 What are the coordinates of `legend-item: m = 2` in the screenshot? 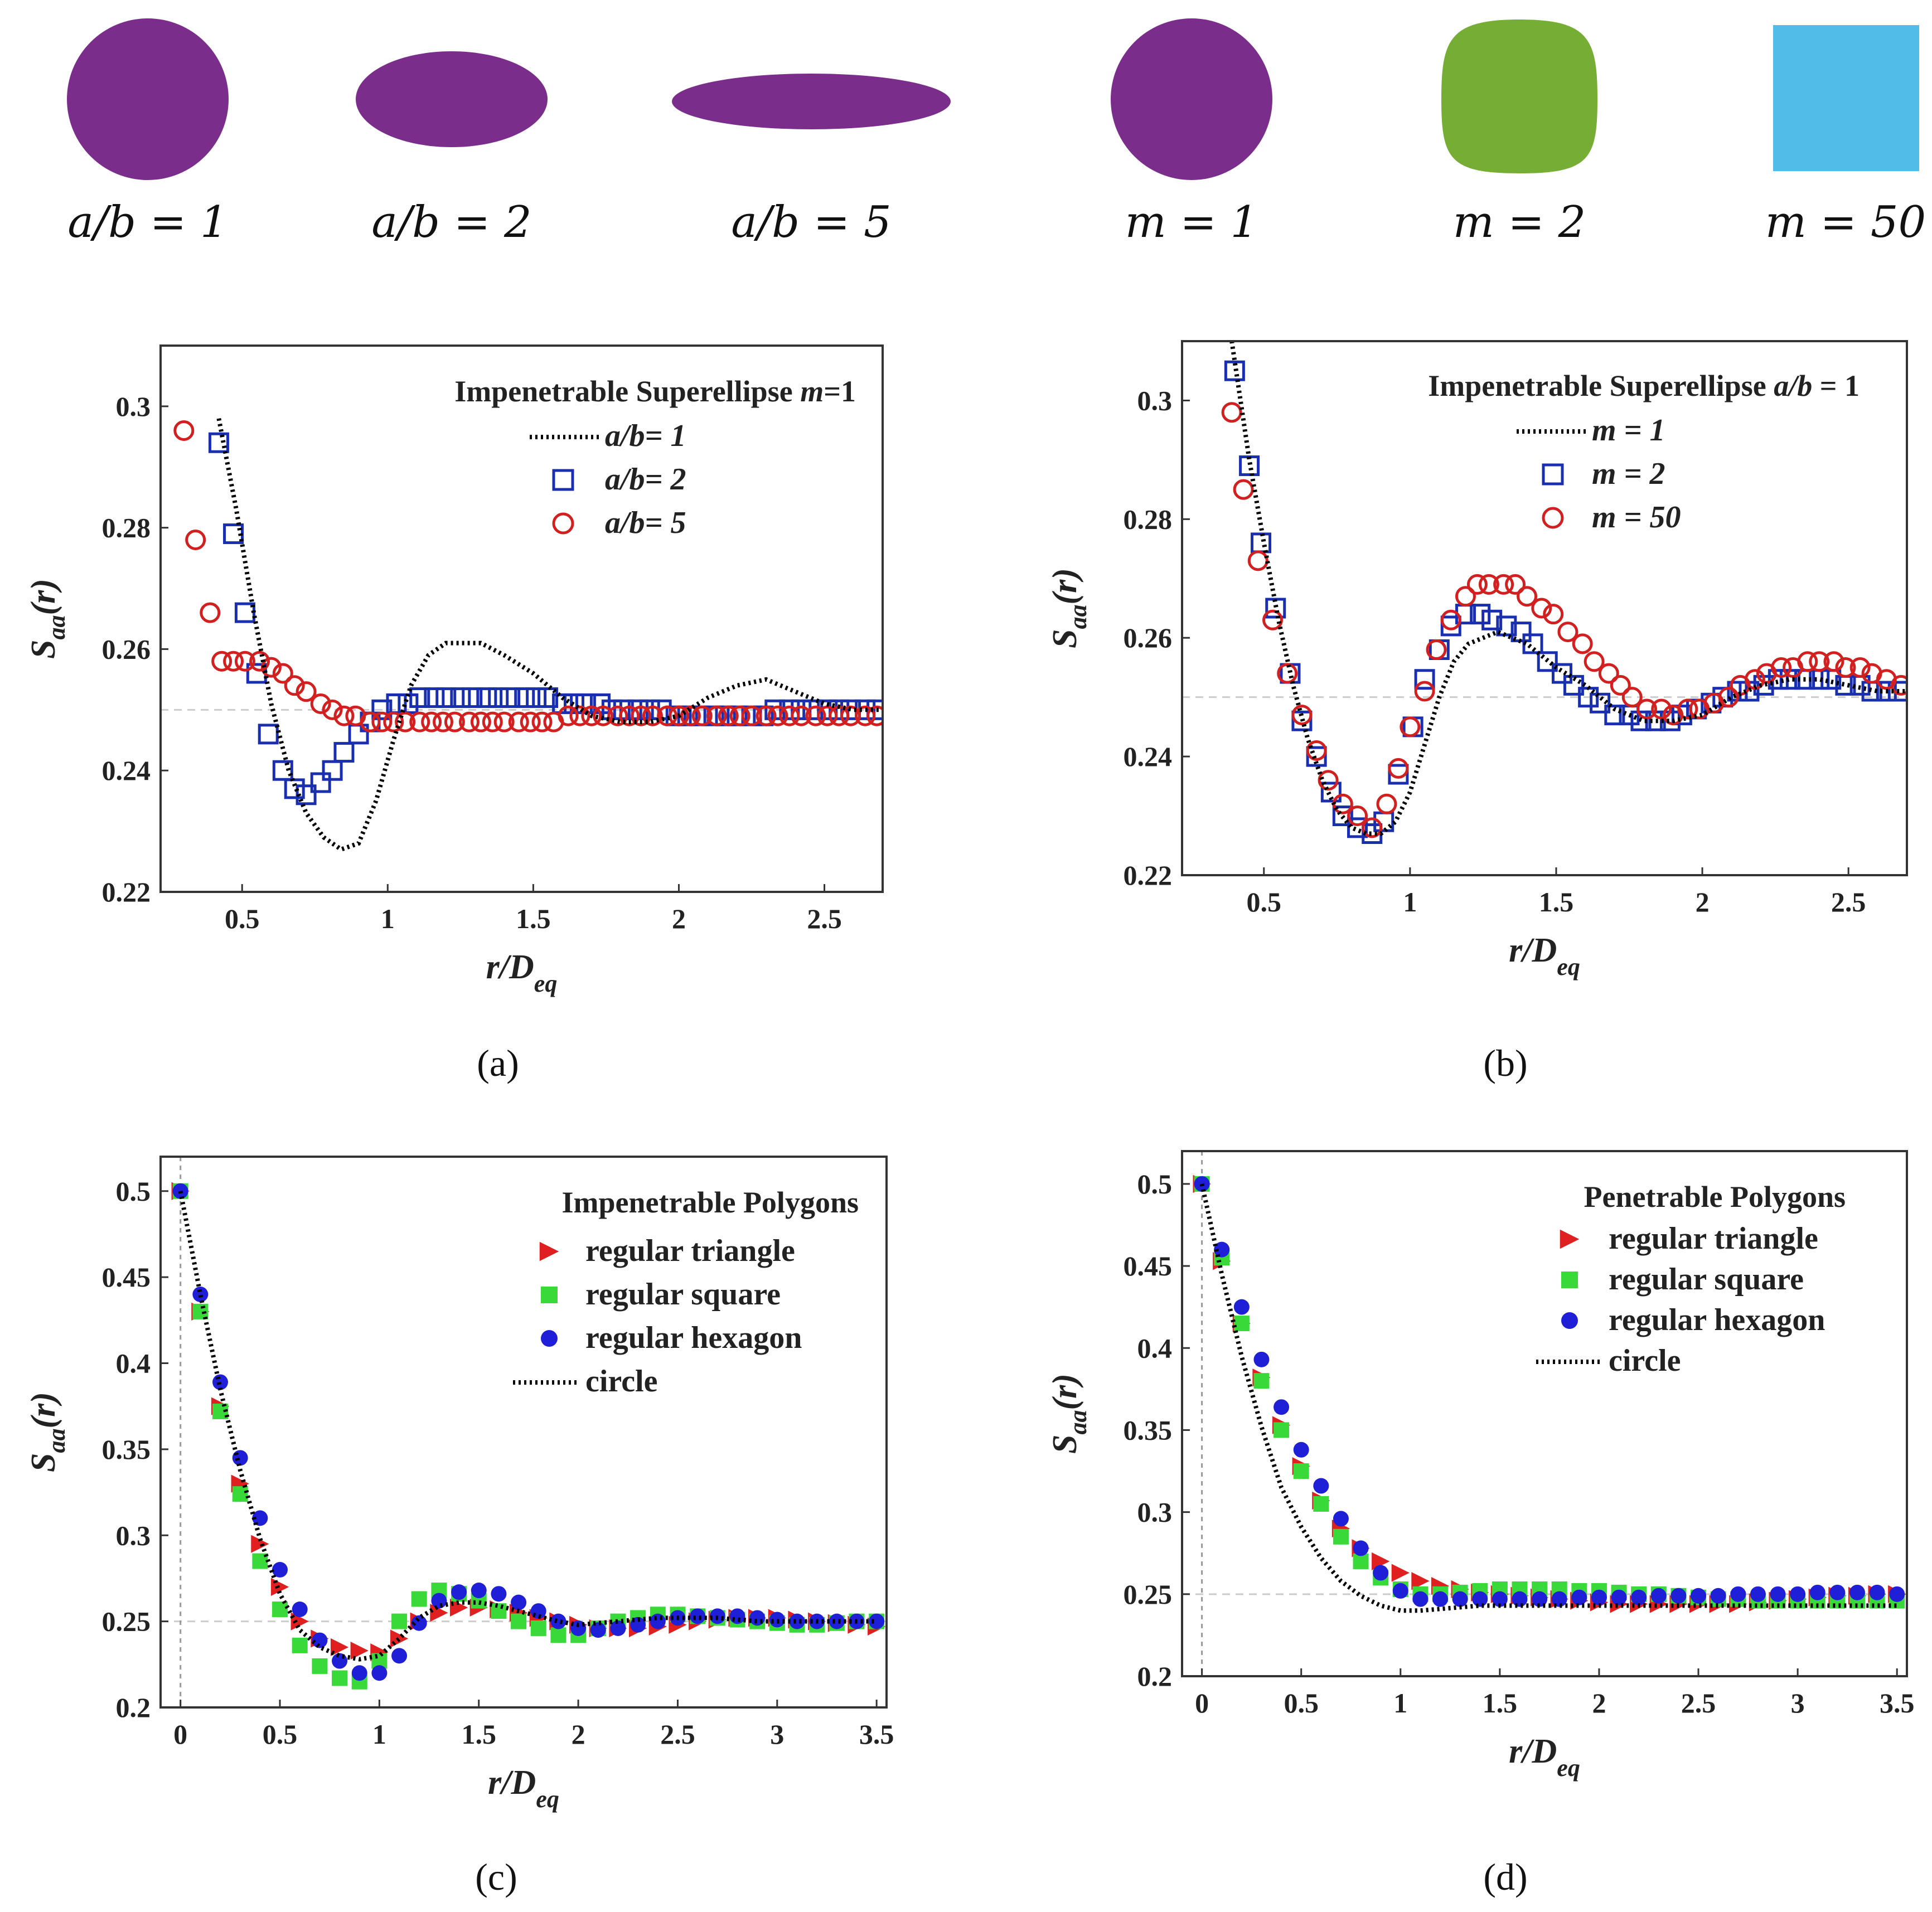 It's located at (1604, 474).